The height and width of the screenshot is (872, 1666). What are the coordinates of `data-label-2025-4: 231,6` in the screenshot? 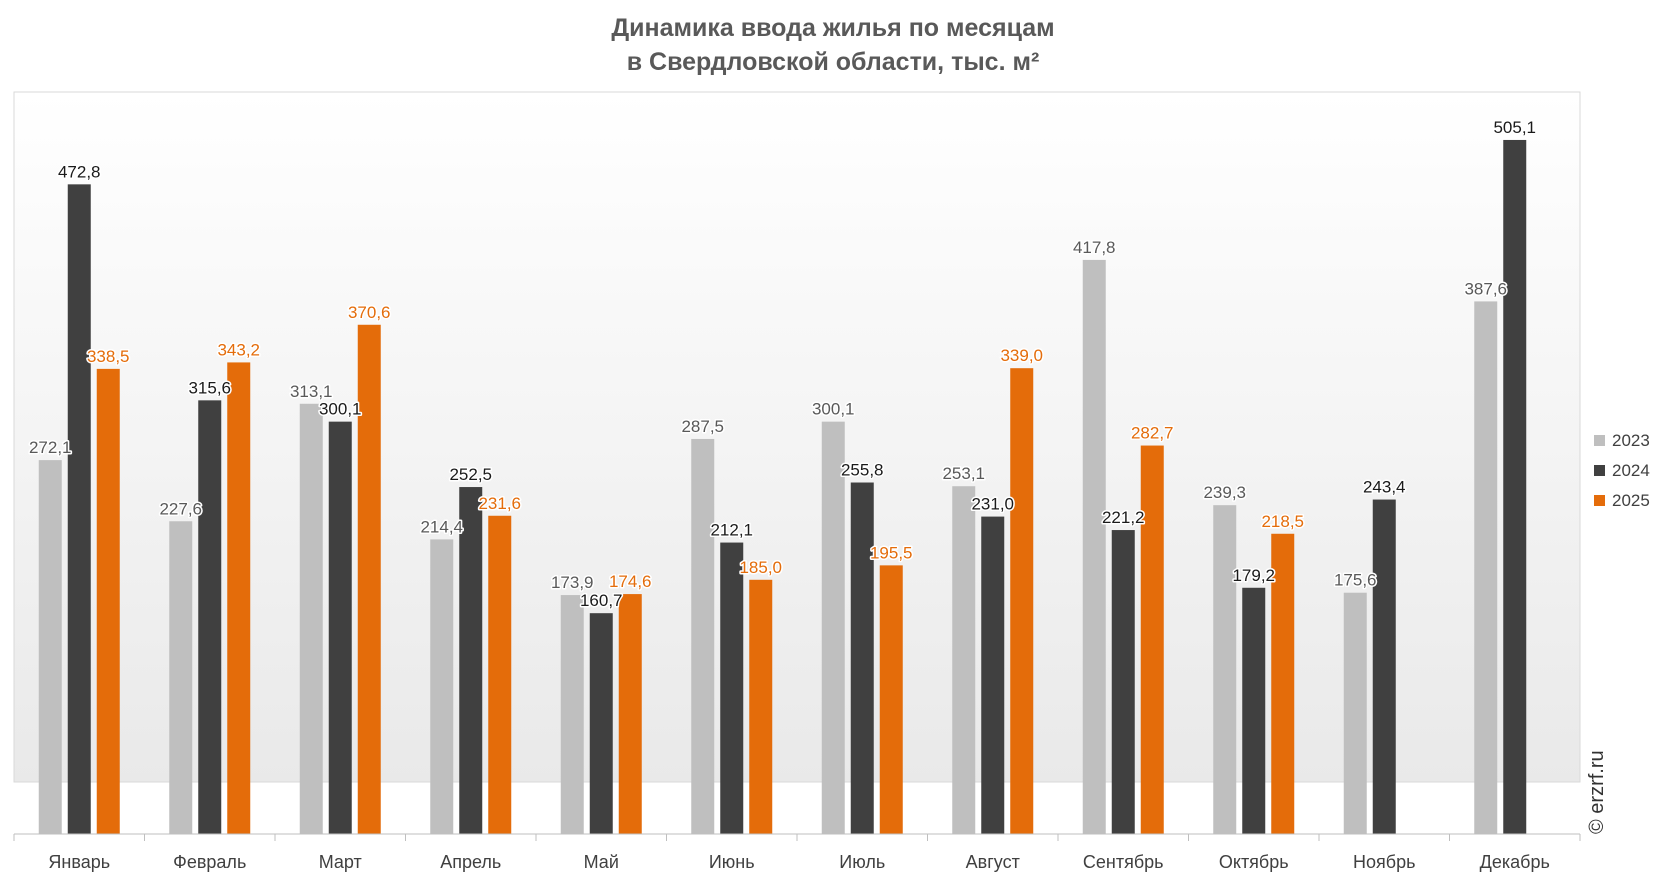 It's located at (499, 503).